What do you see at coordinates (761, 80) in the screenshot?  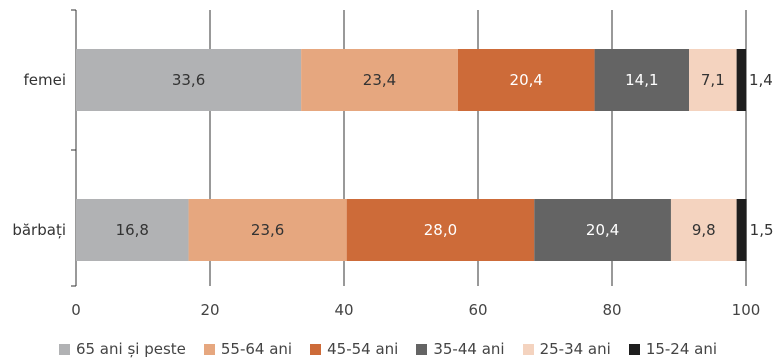 I see `value-label-0-5: 1,4` at bounding box center [761, 80].